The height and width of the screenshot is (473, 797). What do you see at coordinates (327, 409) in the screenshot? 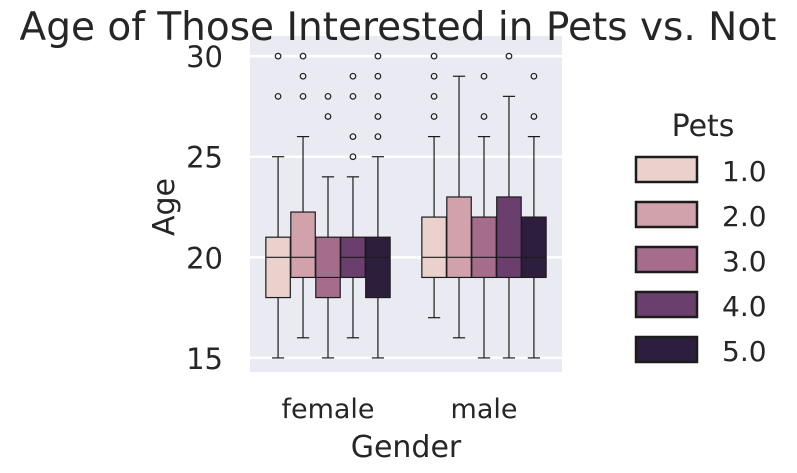
I see `x-tick-label: female` at bounding box center [327, 409].